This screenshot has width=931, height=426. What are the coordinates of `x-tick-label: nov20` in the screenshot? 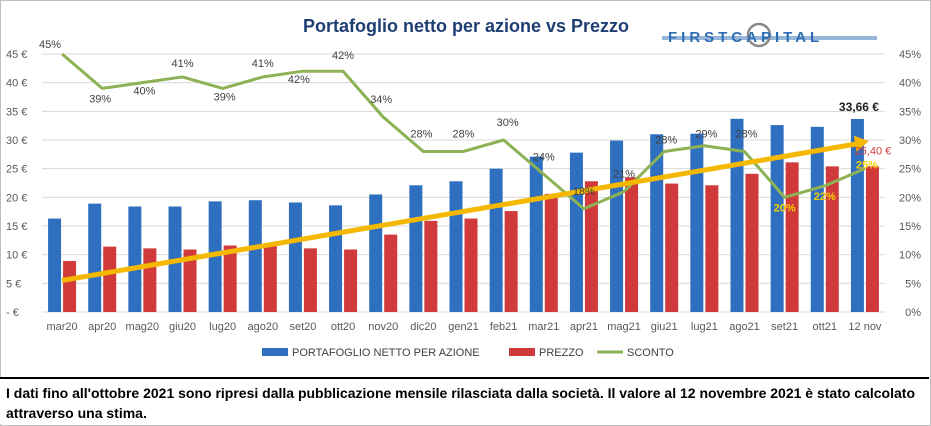 It's located at (383, 327).